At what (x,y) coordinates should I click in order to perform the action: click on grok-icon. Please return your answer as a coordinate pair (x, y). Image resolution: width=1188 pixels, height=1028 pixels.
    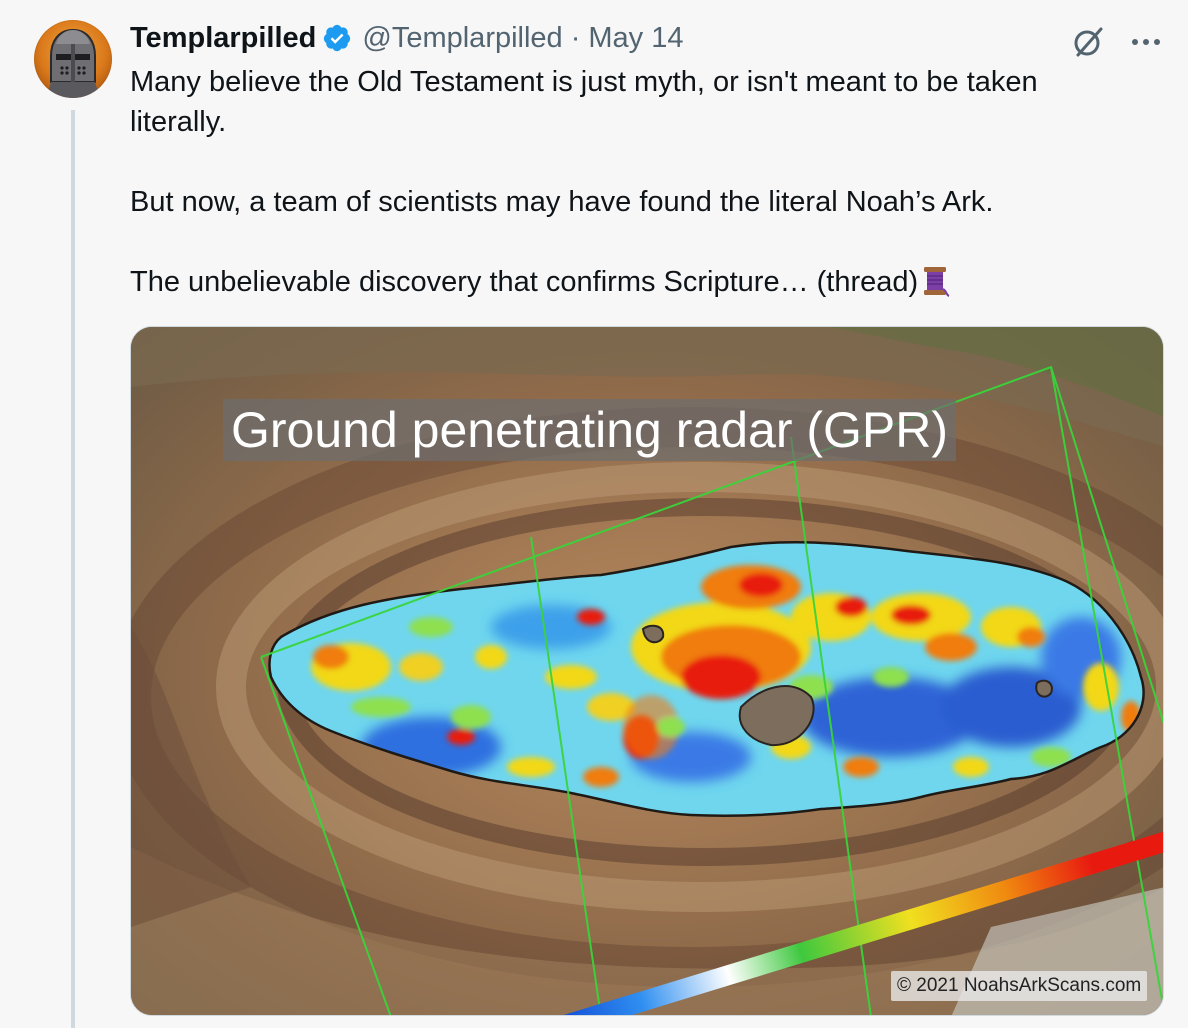
    Looking at the image, I should click on (1088, 42).